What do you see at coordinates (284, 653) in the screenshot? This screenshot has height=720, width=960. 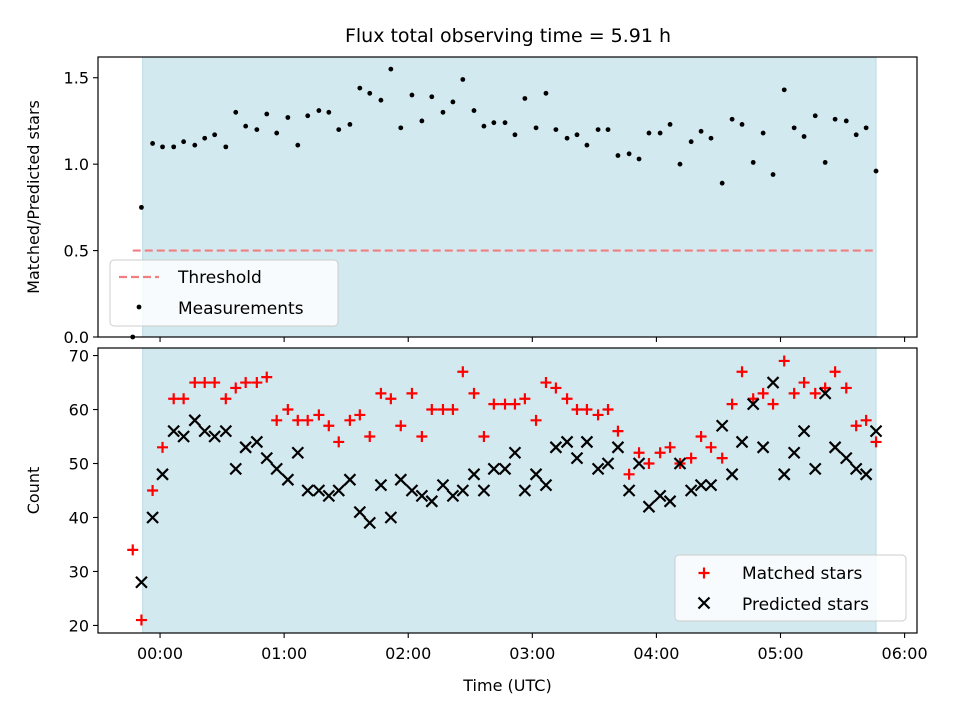 I see `x-tick-label: 01:00` at bounding box center [284, 653].